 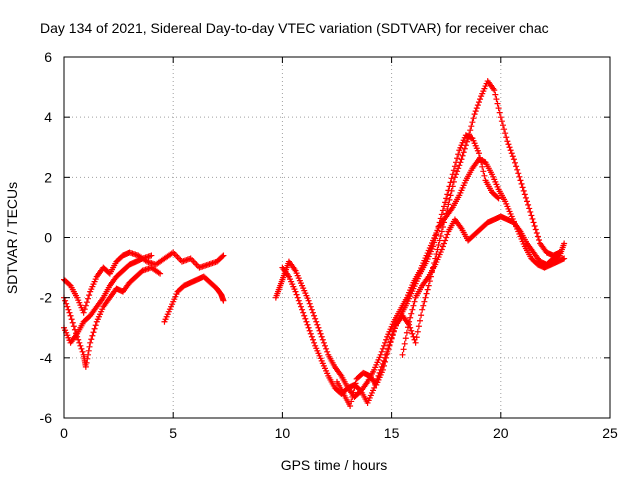 What do you see at coordinates (283, 433) in the screenshot?
I see `x-tick-label: 10` at bounding box center [283, 433].